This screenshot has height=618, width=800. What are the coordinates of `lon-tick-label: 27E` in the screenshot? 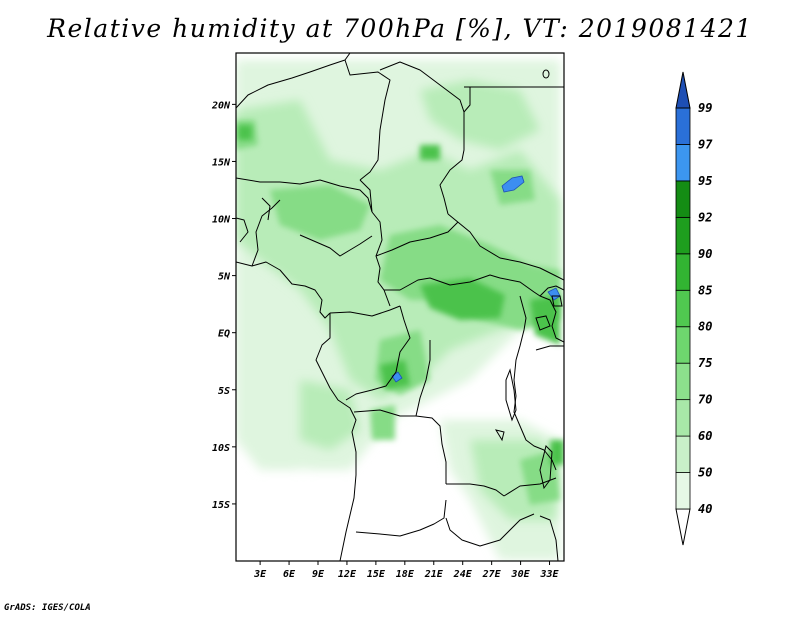 It's located at (492, 574).